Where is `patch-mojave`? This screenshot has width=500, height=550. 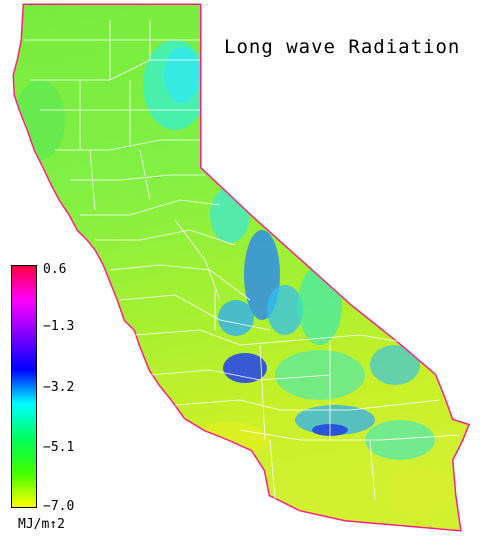
patch-mojave is located at coordinates (320, 375).